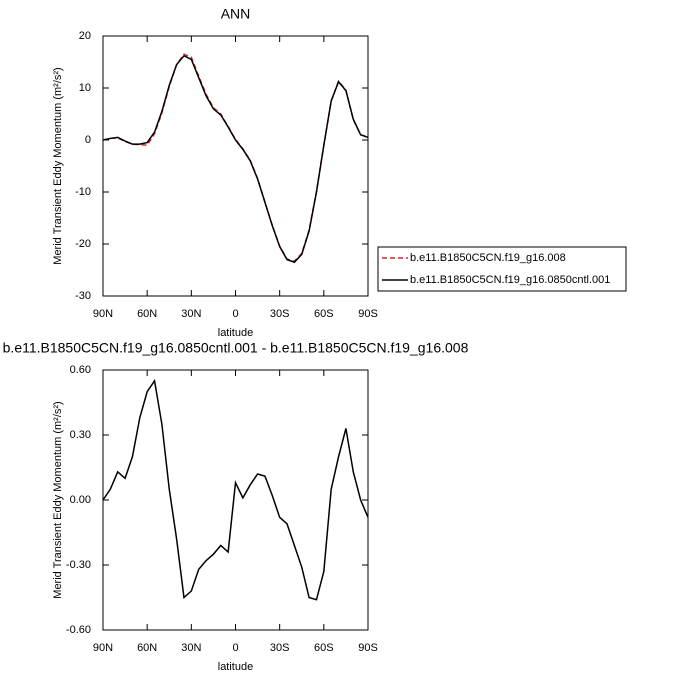 The height and width of the screenshot is (680, 674). I want to click on y-tick-label: 0.60, so click(80, 370).